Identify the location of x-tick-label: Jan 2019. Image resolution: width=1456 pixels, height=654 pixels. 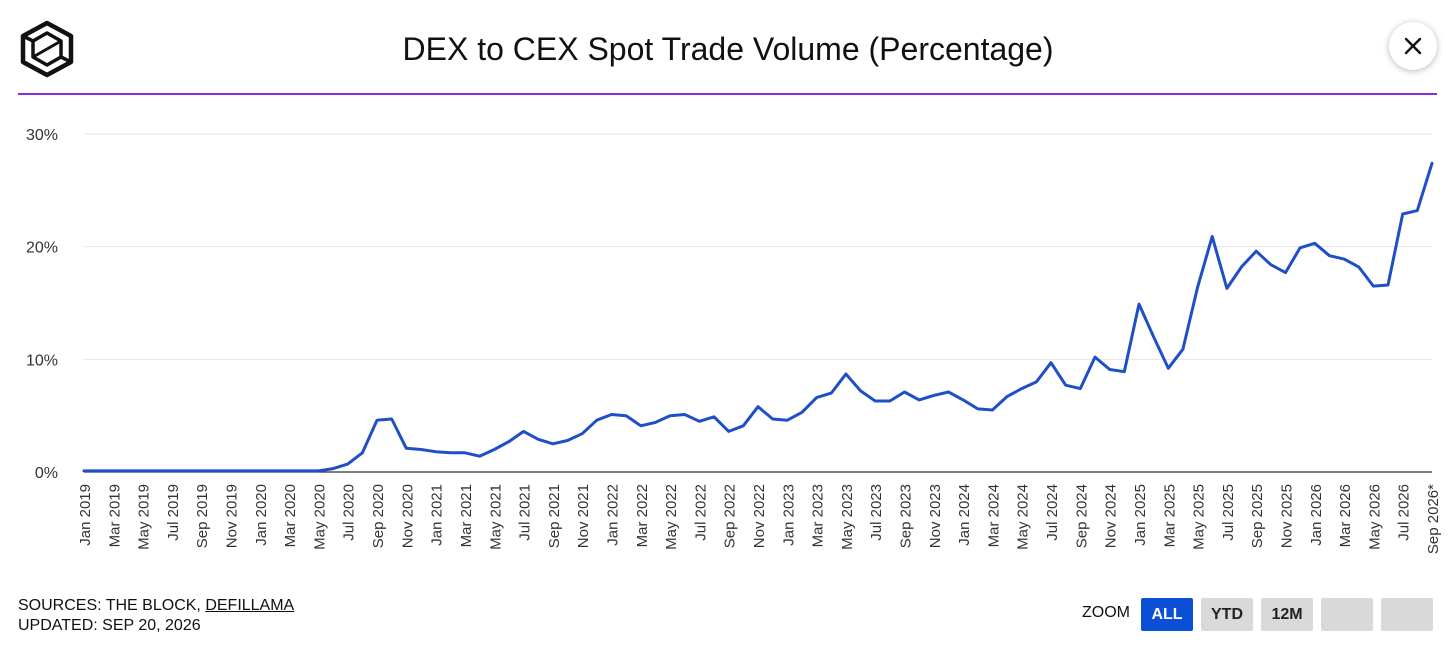
(85, 515).